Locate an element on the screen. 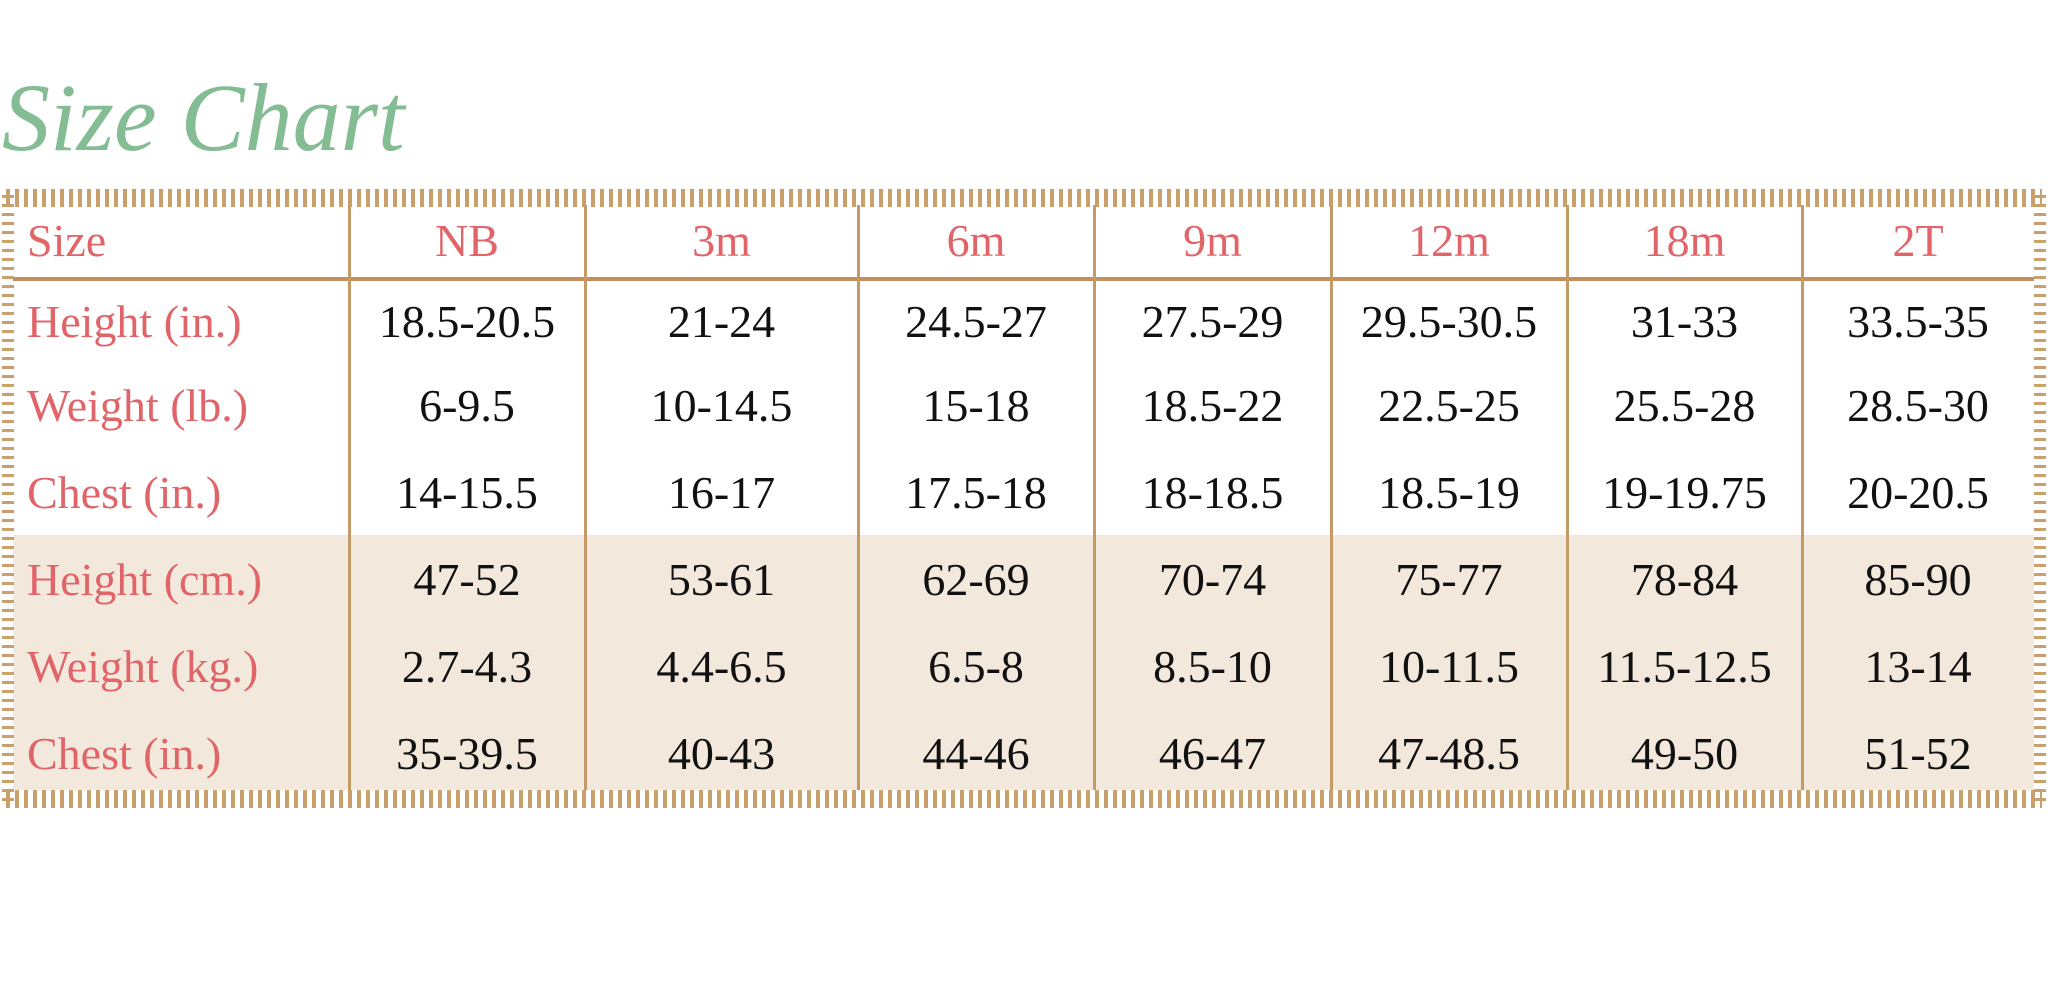 The height and width of the screenshot is (999, 2048). table-cell: 51-52 is located at coordinates (1918, 753).